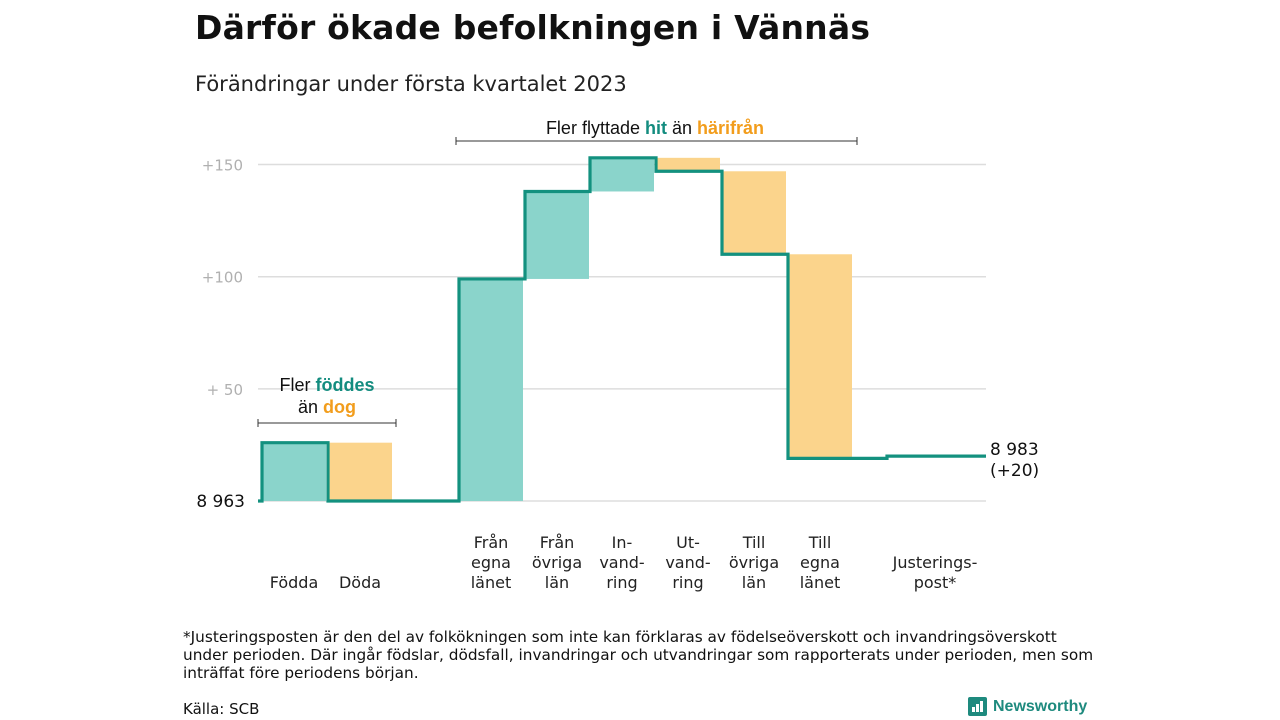  I want to click on category-label: Från övriga län, so click(557, 562).